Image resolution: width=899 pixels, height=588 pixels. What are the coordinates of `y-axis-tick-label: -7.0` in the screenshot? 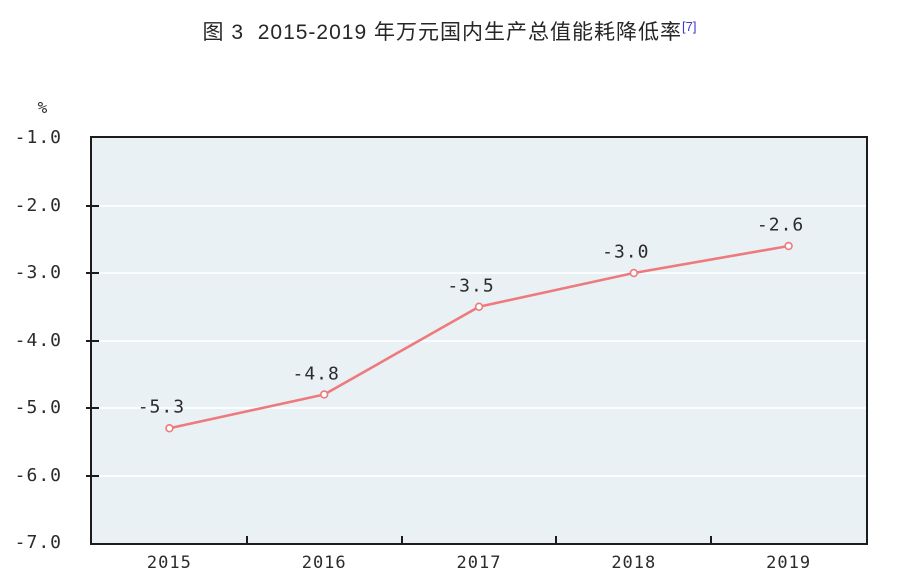 It's located at (38, 542).